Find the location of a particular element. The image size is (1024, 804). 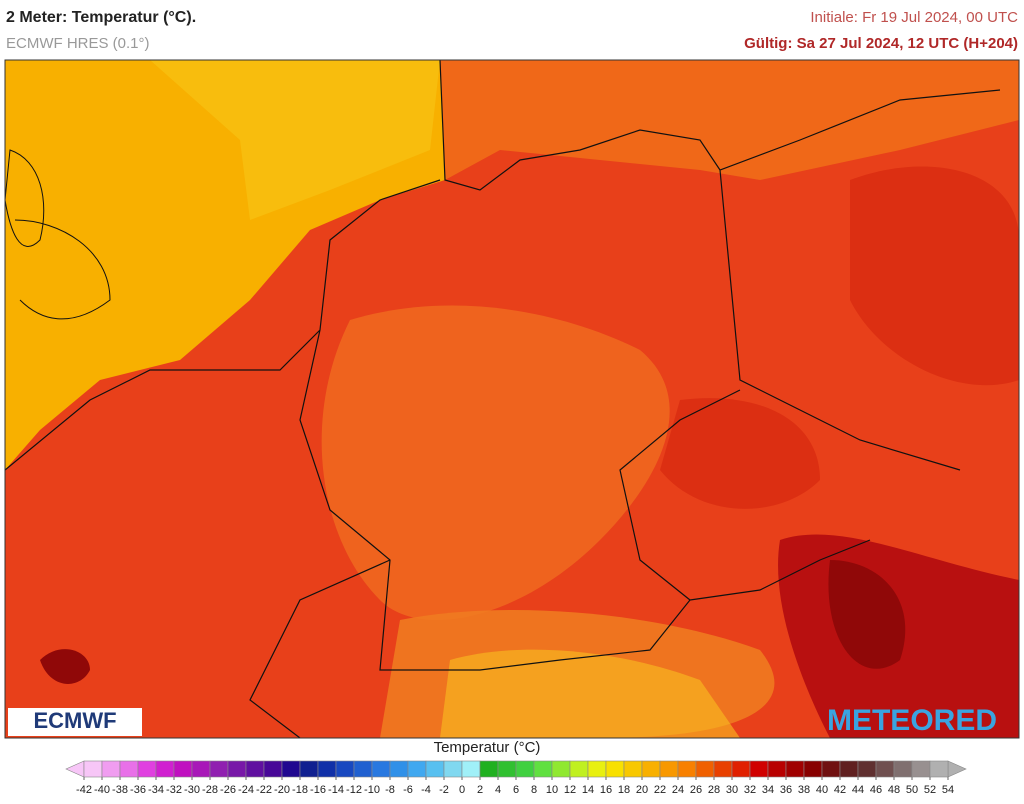

tick-label: -10 is located at coordinates (372, 790).